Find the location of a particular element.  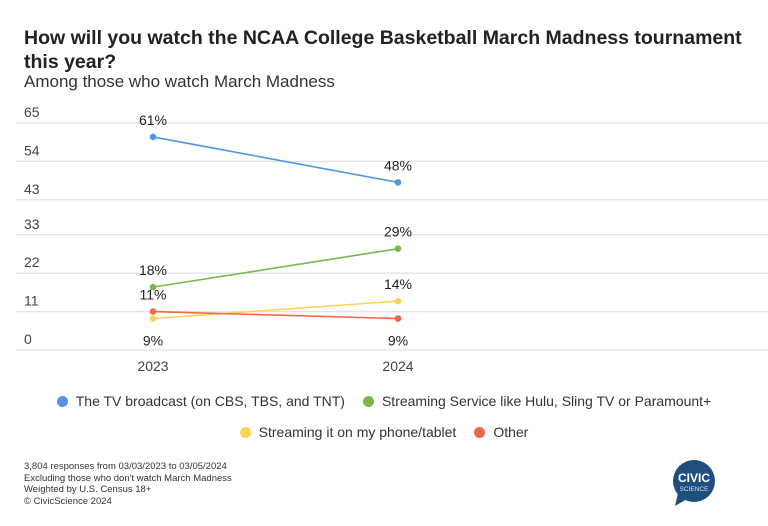

chart-subtitle: Among those who watch March Madness is located at coordinates (179, 81).